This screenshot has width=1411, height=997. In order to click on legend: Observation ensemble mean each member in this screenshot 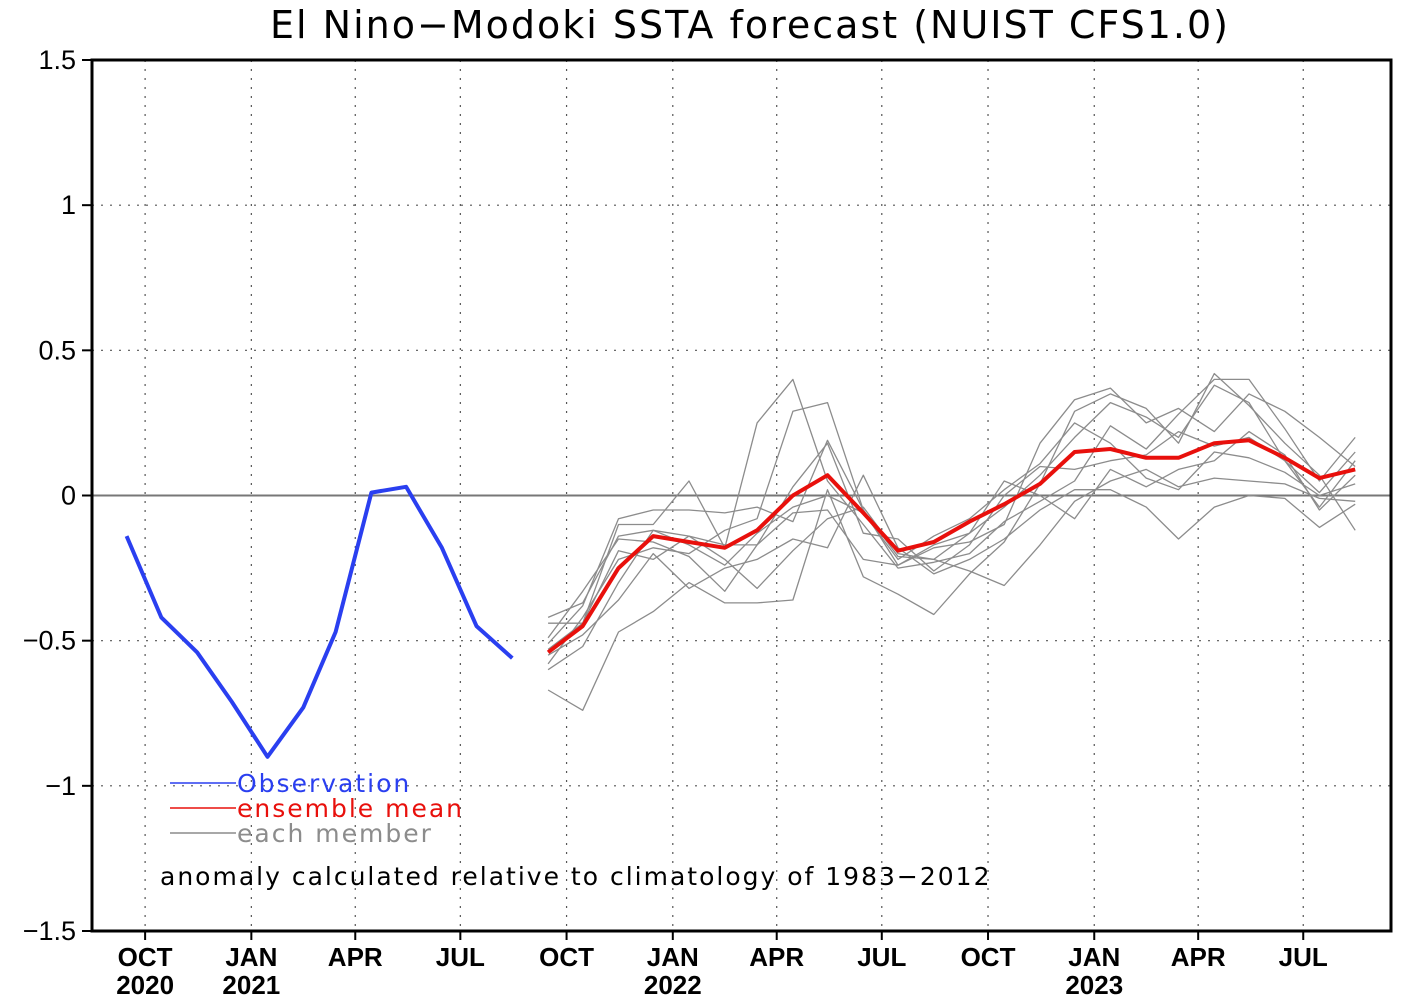, I will do `click(317, 808)`.